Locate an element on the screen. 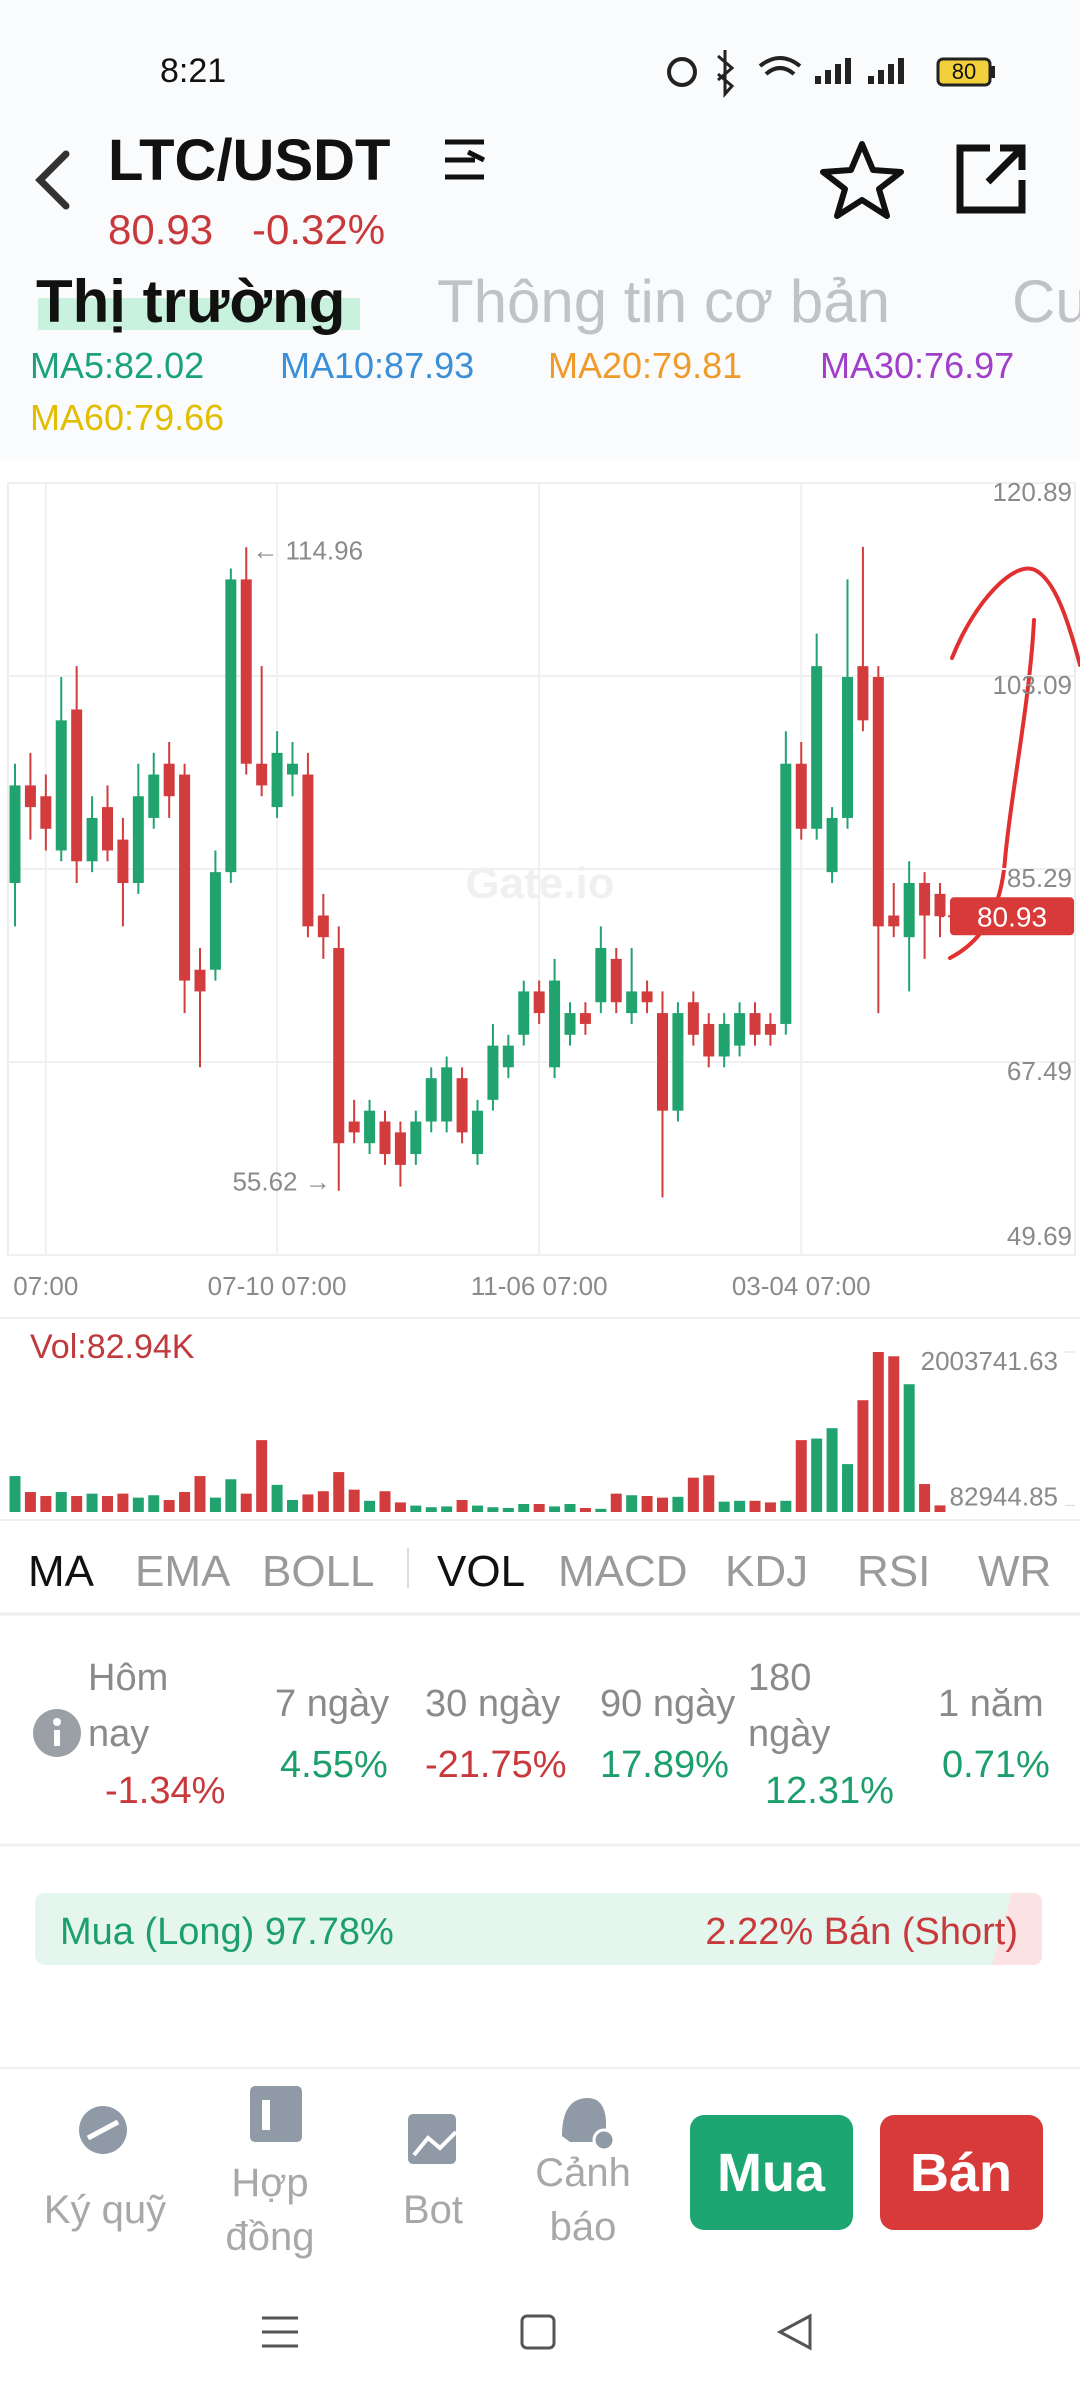 The width and height of the screenshot is (1080, 2400). home is located at coordinates (538, 2332).